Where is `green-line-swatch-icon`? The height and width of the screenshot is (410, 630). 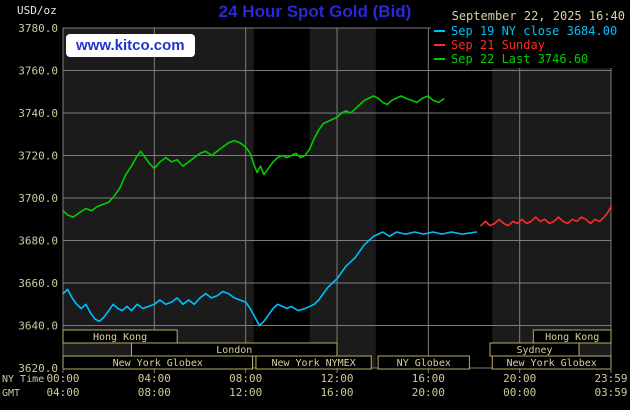 green-line-swatch-icon is located at coordinates (439, 59).